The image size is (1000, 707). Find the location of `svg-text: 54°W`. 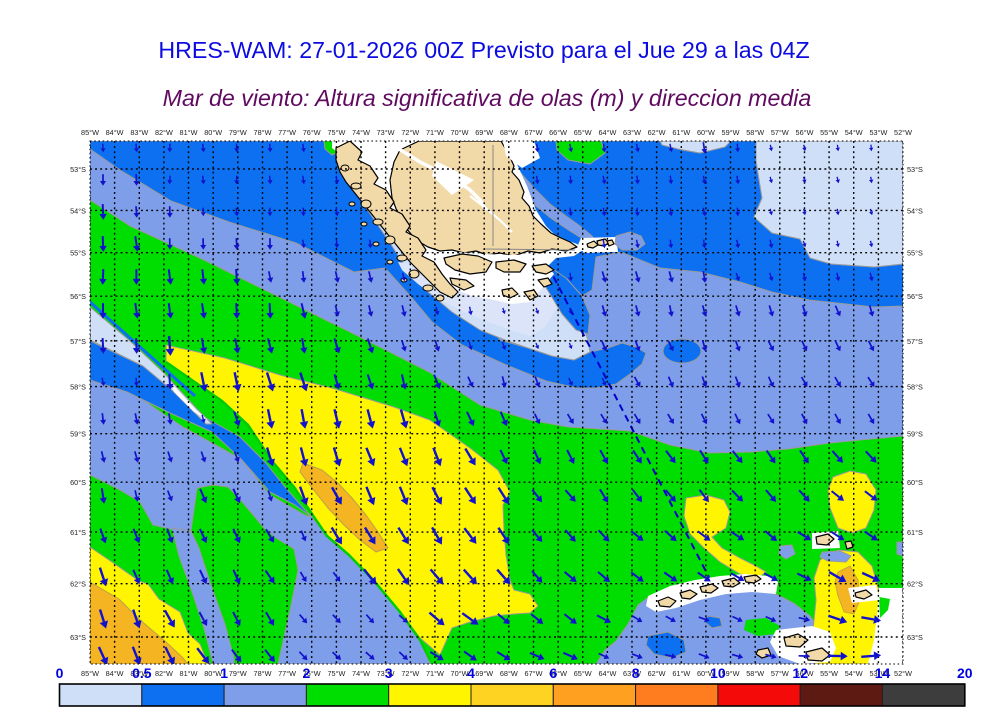

svg-text: 54°W is located at coordinates (854, 673).